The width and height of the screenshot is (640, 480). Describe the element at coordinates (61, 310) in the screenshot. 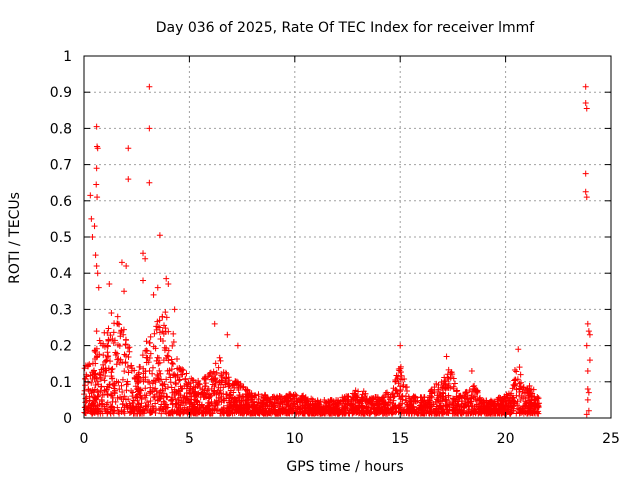

I see `y-tick-label: 0.3` at that location.